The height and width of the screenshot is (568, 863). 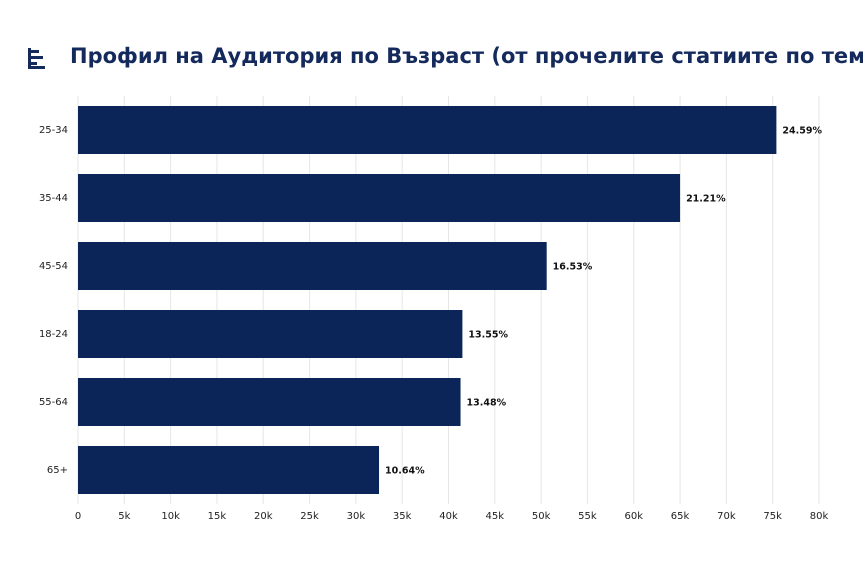 What do you see at coordinates (217, 516) in the screenshot?
I see `x-tick-label: 15k` at bounding box center [217, 516].